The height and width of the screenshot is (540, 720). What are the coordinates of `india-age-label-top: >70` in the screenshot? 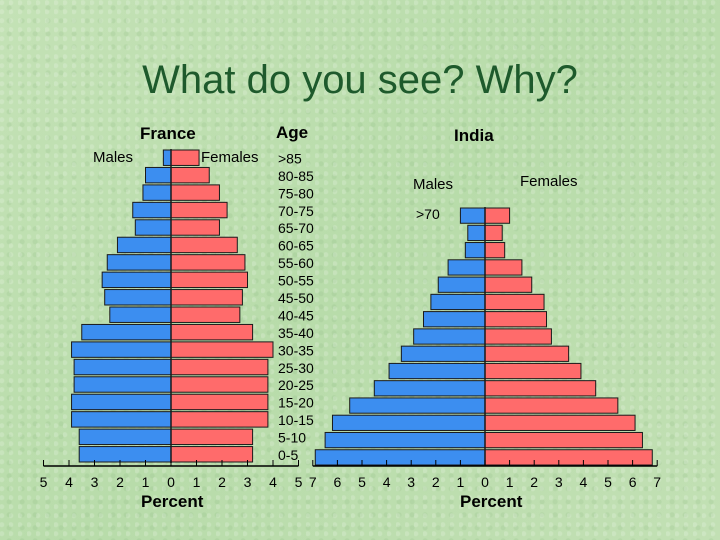 It's located at (428, 214).